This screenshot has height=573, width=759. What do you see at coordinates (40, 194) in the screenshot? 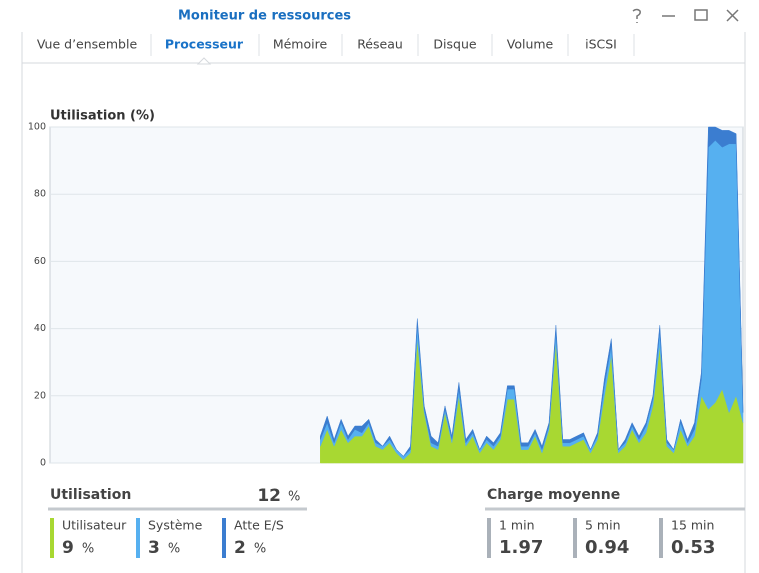
I see `y-tick-label: 80` at bounding box center [40, 194].